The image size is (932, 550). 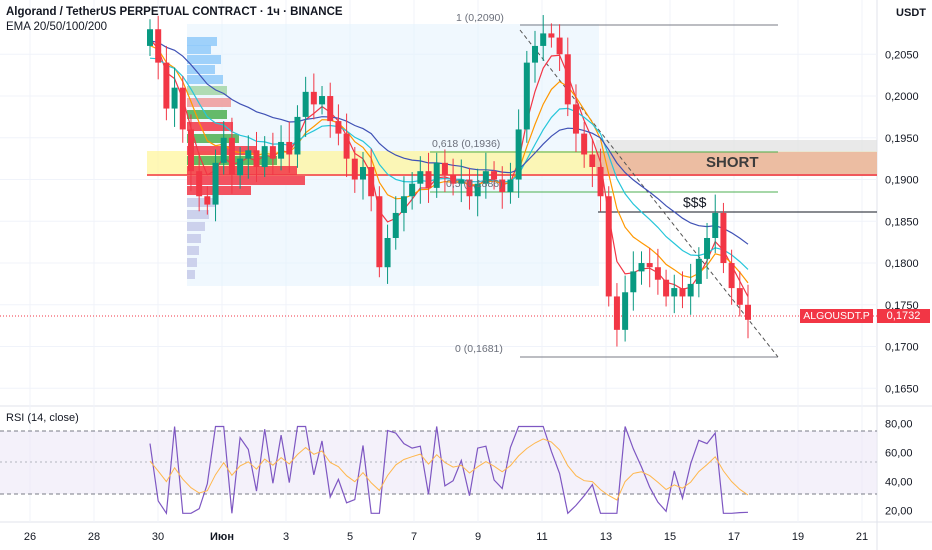 I want to click on ema-indicator-label: EMA 20/50/100/200, so click(x=57, y=27).